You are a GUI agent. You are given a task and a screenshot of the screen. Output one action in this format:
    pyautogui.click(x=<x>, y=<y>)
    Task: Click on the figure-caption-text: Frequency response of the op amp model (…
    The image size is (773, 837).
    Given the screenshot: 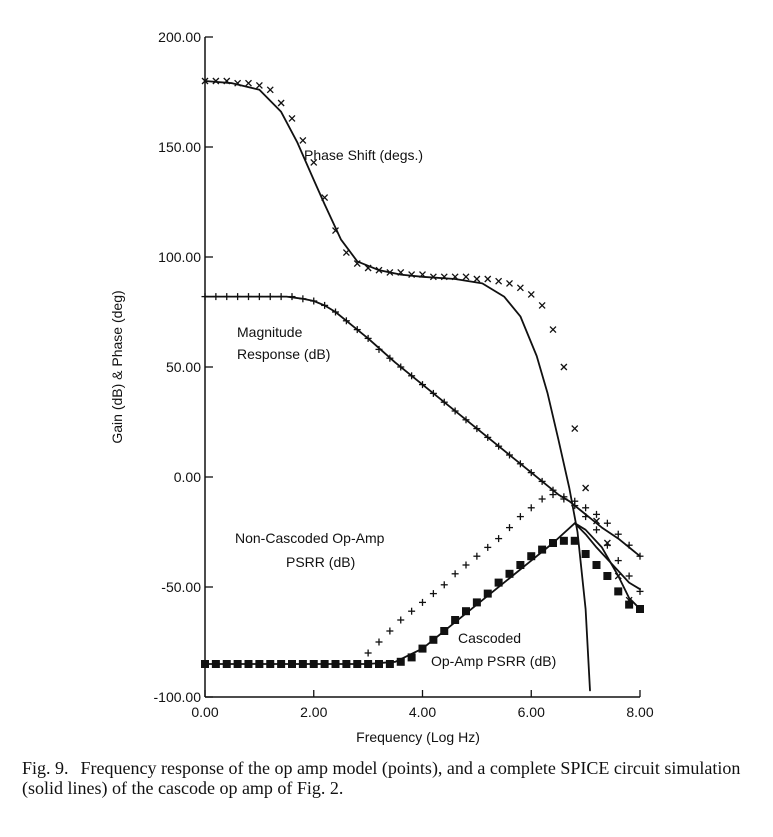 What is the action you would take?
    pyautogui.click(x=381, y=778)
    